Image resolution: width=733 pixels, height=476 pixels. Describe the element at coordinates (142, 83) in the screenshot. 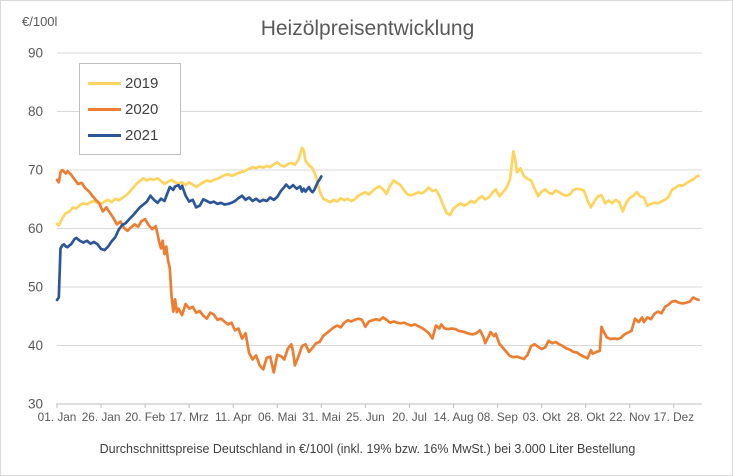

I see `legend-label-2019: 2019` at that location.